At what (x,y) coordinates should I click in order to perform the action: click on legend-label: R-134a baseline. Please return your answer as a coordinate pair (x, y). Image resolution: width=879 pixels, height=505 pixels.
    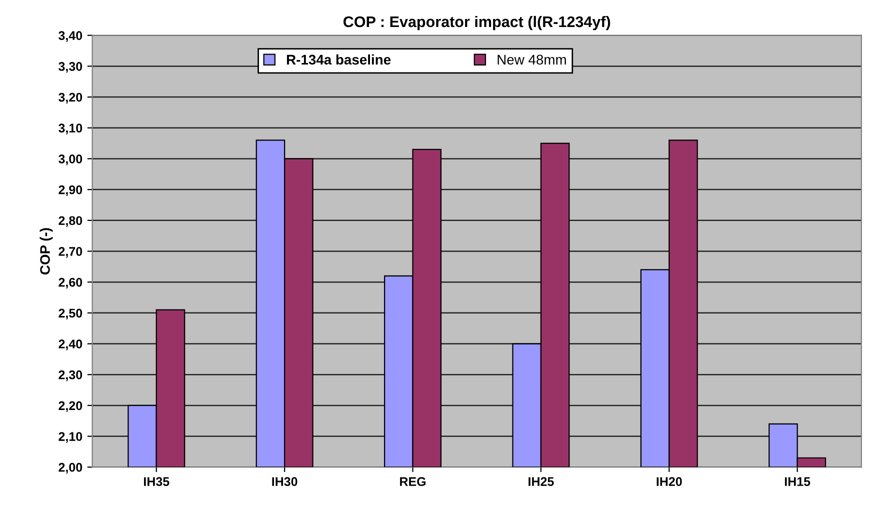
    Looking at the image, I should click on (338, 59).